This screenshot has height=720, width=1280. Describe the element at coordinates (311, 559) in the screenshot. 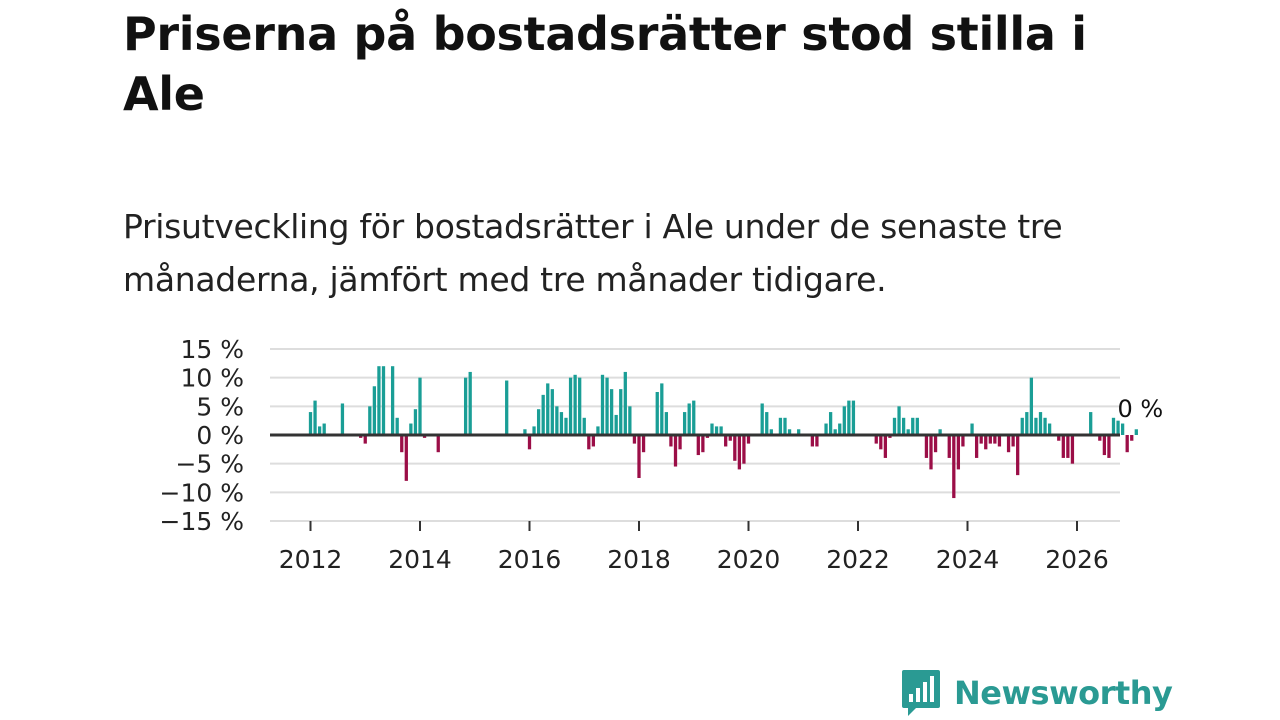

I see `x-tick-label: 2012` at that location.